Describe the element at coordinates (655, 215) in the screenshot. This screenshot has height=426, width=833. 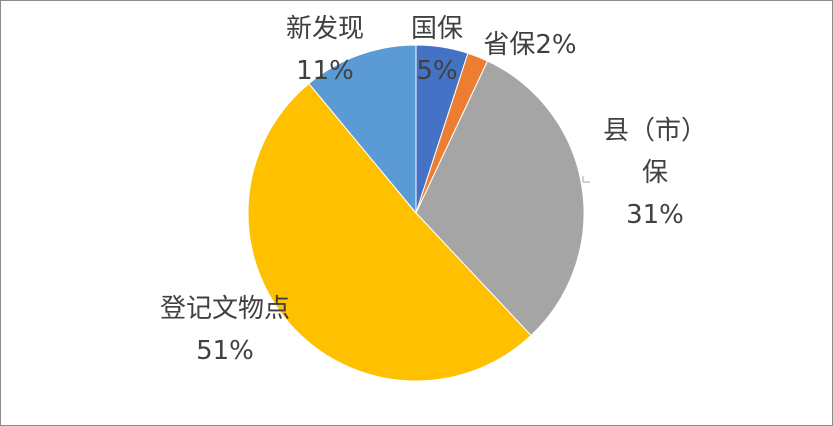
I see `value-label: 31%` at that location.